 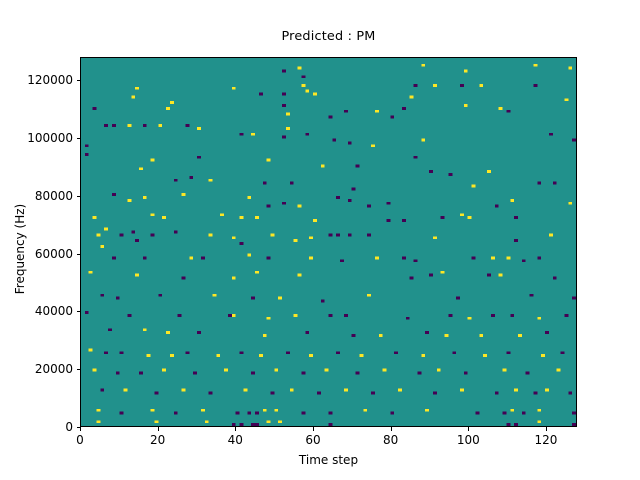 I want to click on page-title: Predicted : PM, so click(x=328, y=36).